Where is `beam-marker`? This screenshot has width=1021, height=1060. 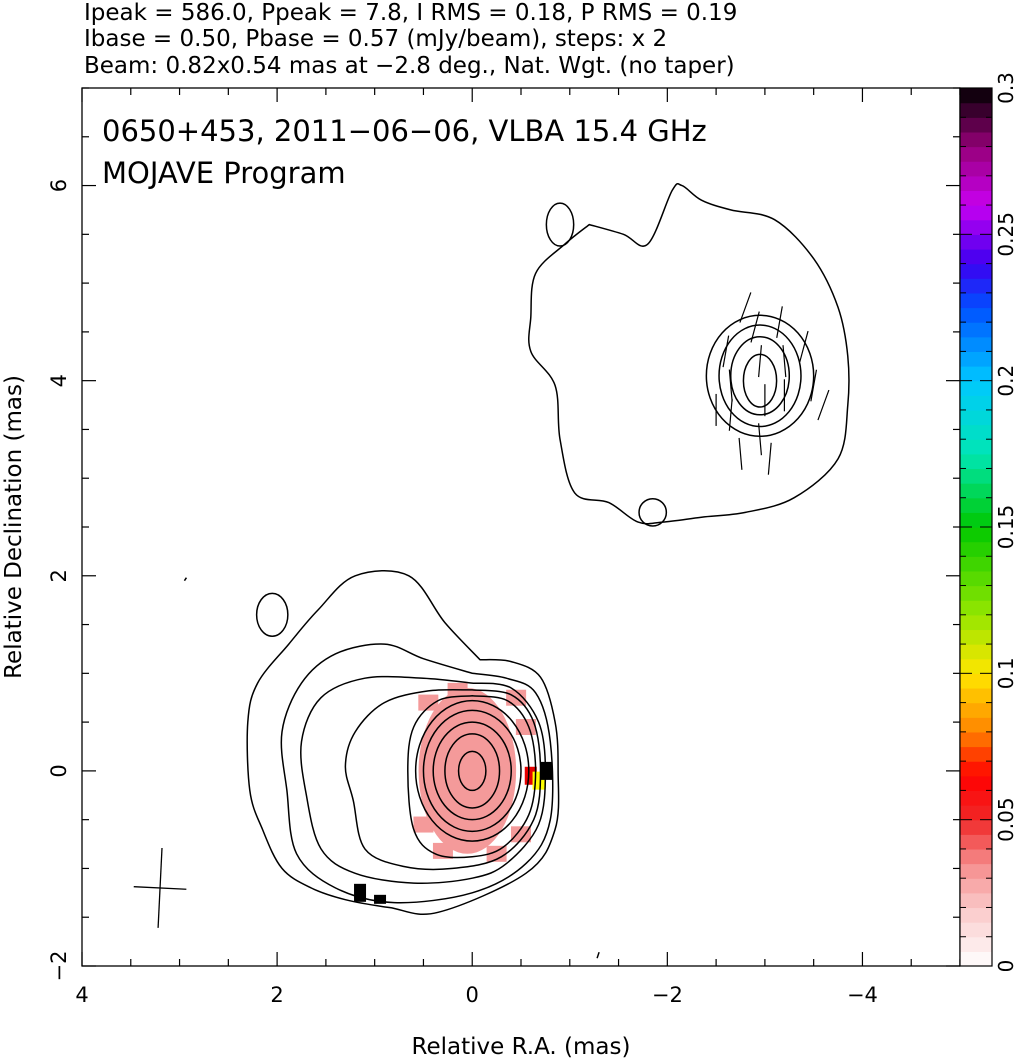
beam-marker is located at coordinates (160, 887).